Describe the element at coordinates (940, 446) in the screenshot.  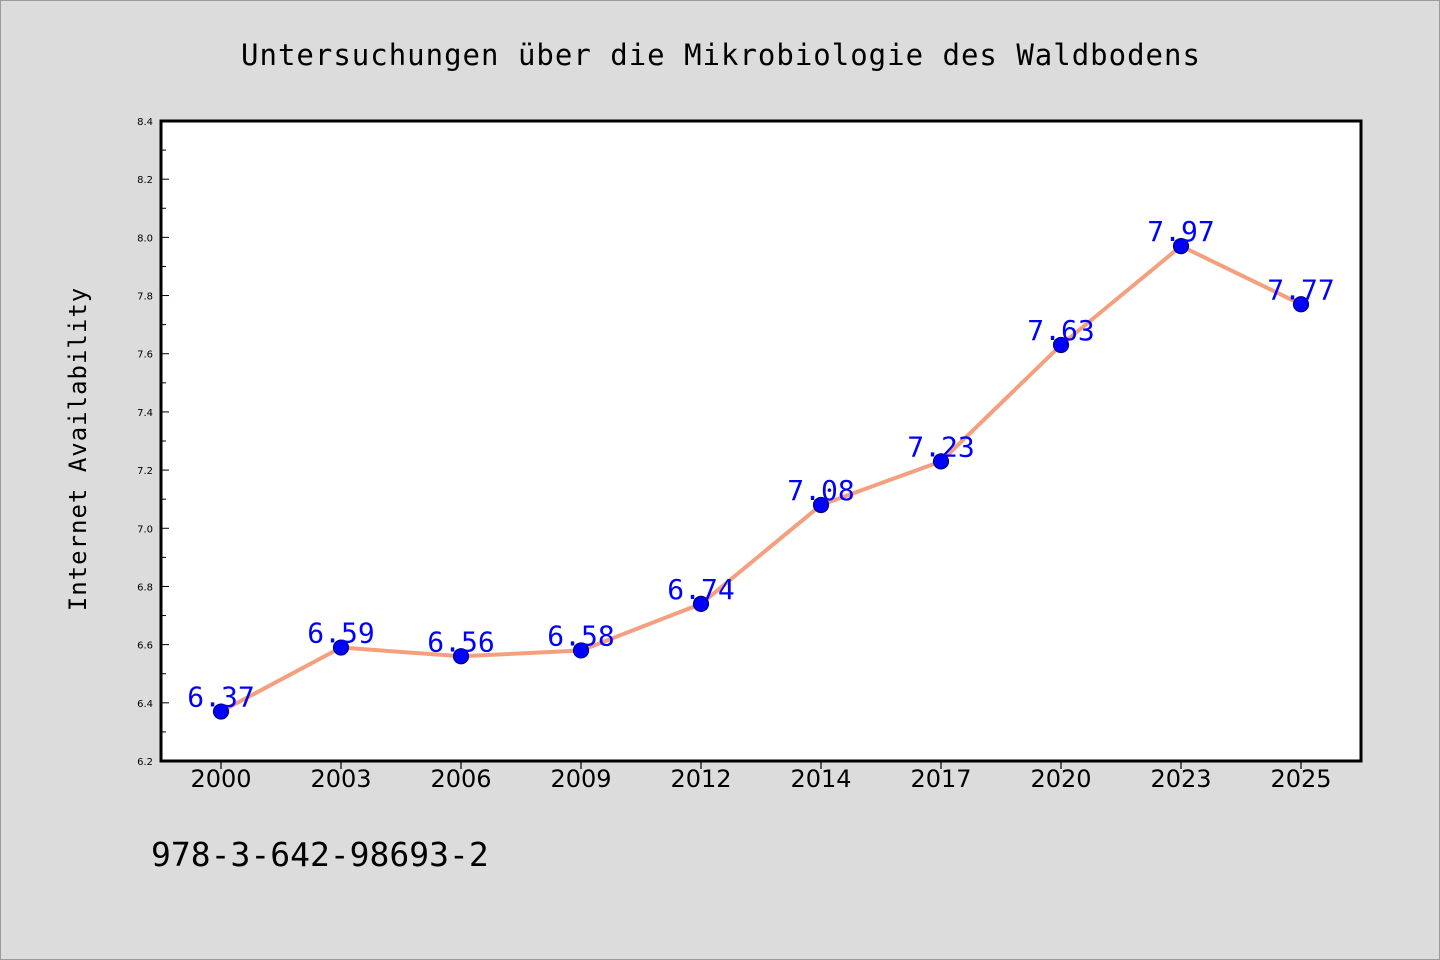
I see `data-label: 7.23` at that location.